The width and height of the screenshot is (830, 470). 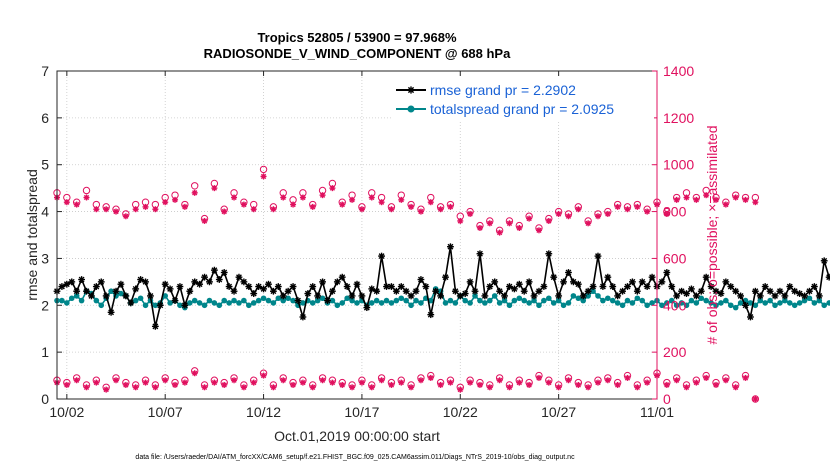 I want to click on y-right-tick-label: 1400, so click(x=678, y=71).